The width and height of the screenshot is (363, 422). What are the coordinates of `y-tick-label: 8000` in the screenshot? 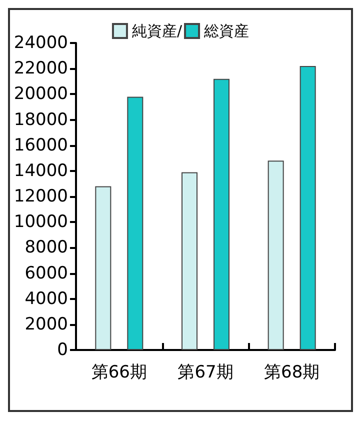 It's located at (46, 248).